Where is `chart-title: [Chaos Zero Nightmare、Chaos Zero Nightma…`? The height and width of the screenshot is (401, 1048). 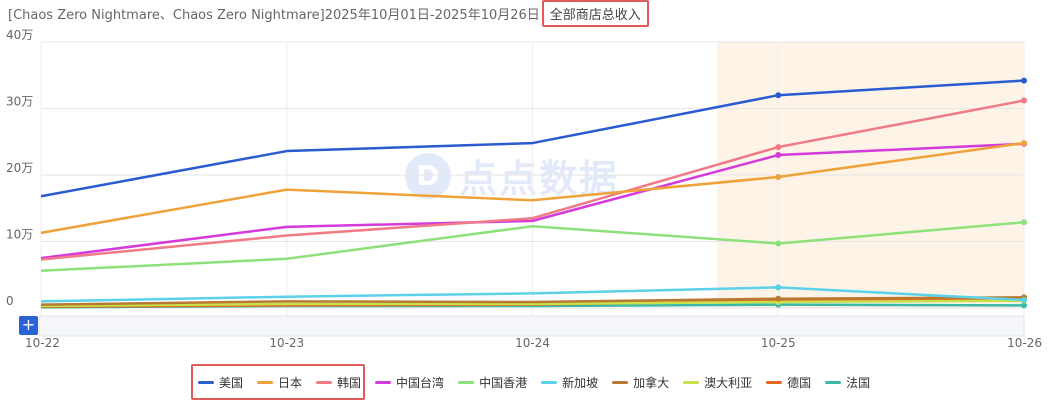
chart-title: [Chaos Zero Nightmare、Chaos Zero Nightma… is located at coordinates (274, 15).